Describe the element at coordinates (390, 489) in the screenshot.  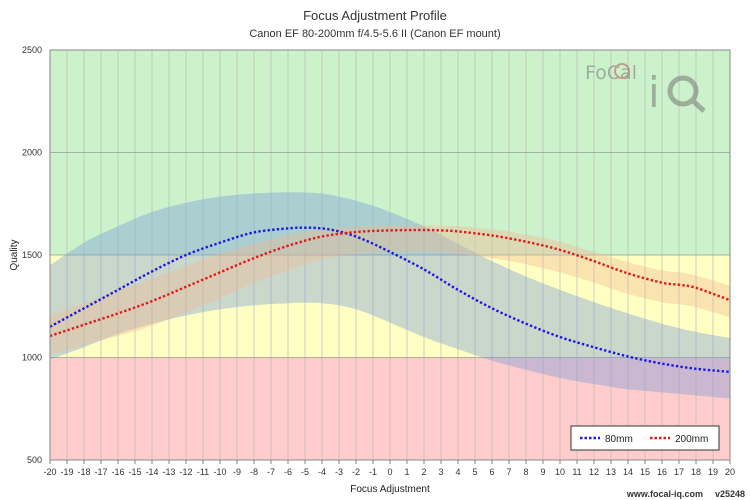
I see `x-axis-label: Focus Adjustment` at that location.